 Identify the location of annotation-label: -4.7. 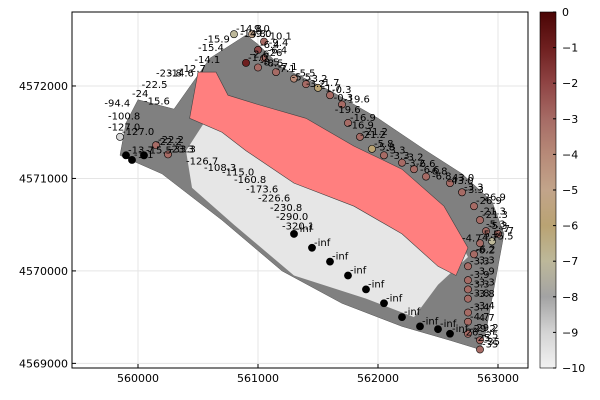
(485, 318).